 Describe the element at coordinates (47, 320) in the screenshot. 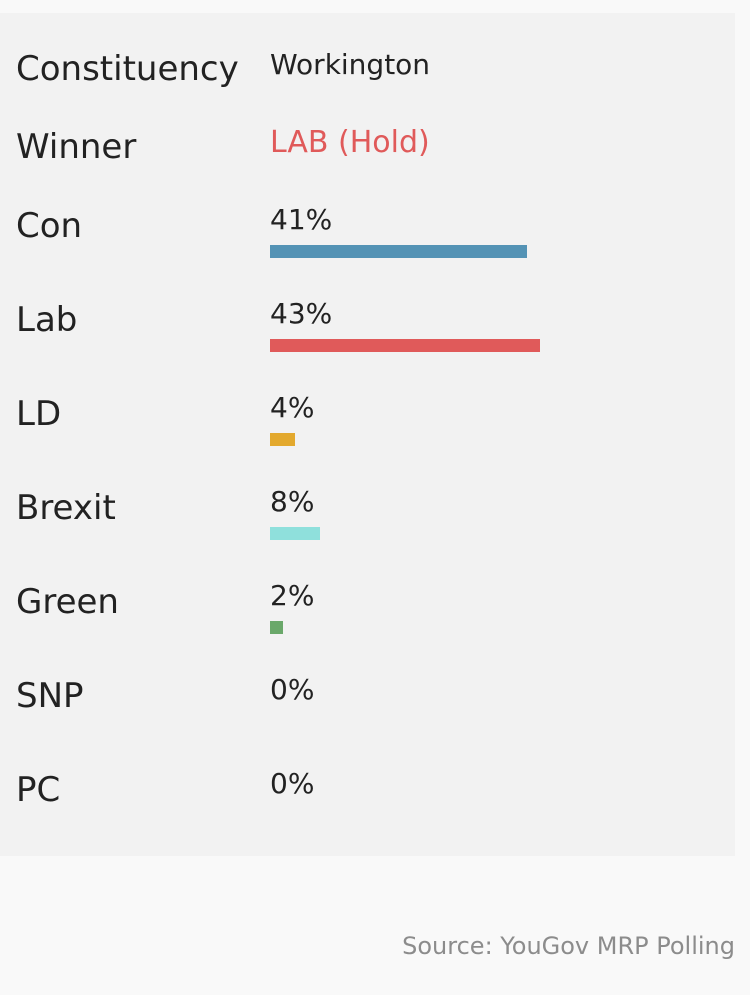

I see `party-label-lab: Lab` at that location.